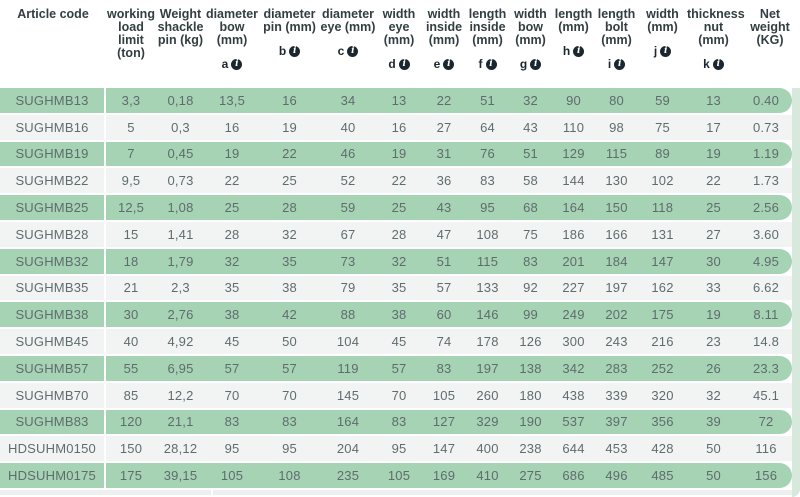 Image resolution: width=800 pixels, height=497 pixels. What do you see at coordinates (131, 181) in the screenshot?
I see `cell: 9,5` at bounding box center [131, 181].